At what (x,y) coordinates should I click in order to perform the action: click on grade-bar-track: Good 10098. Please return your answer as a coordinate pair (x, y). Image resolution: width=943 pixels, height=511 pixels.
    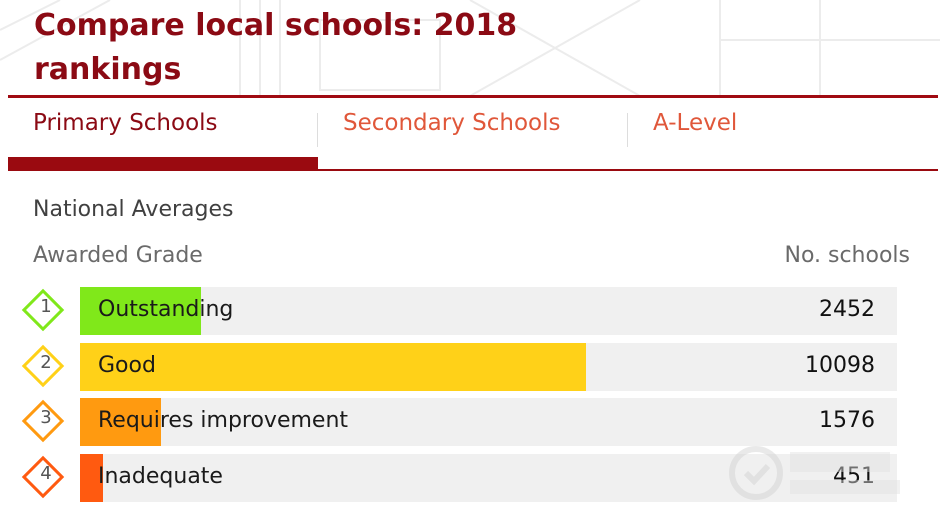
    Looking at the image, I should click on (488, 367).